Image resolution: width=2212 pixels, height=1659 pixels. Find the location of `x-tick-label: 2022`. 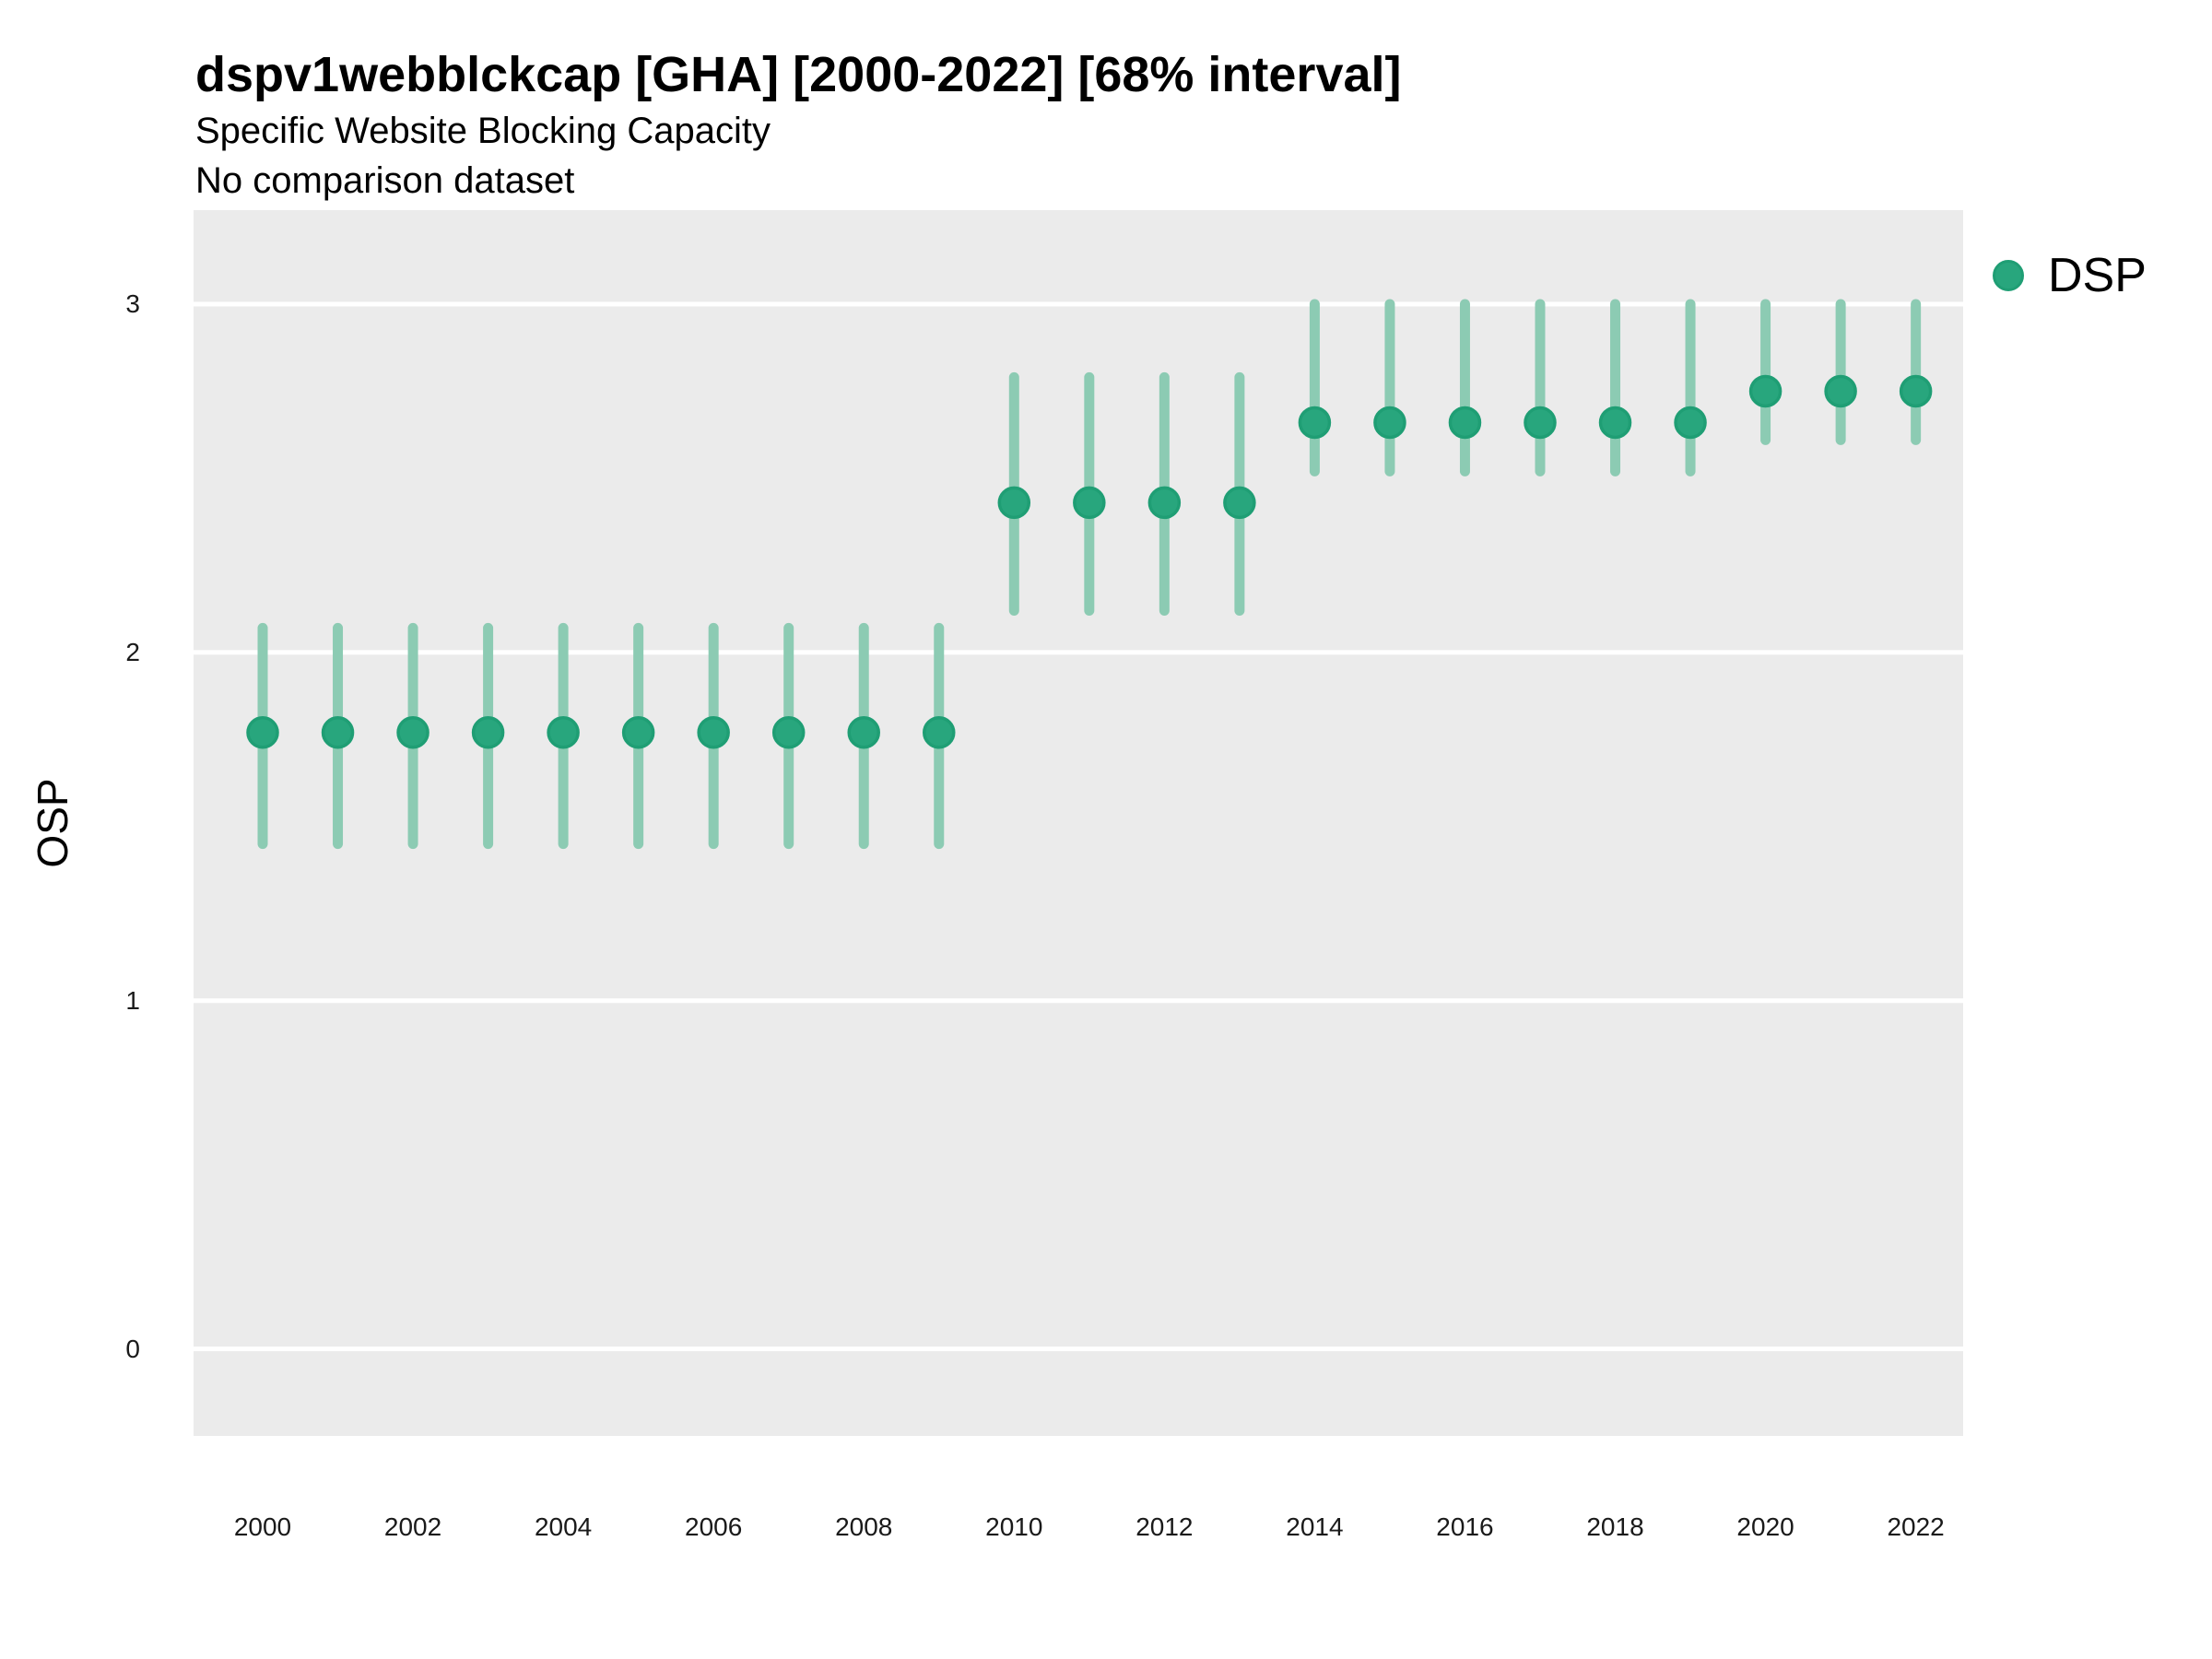

x-tick-label: 2022 is located at coordinates (1916, 1526).